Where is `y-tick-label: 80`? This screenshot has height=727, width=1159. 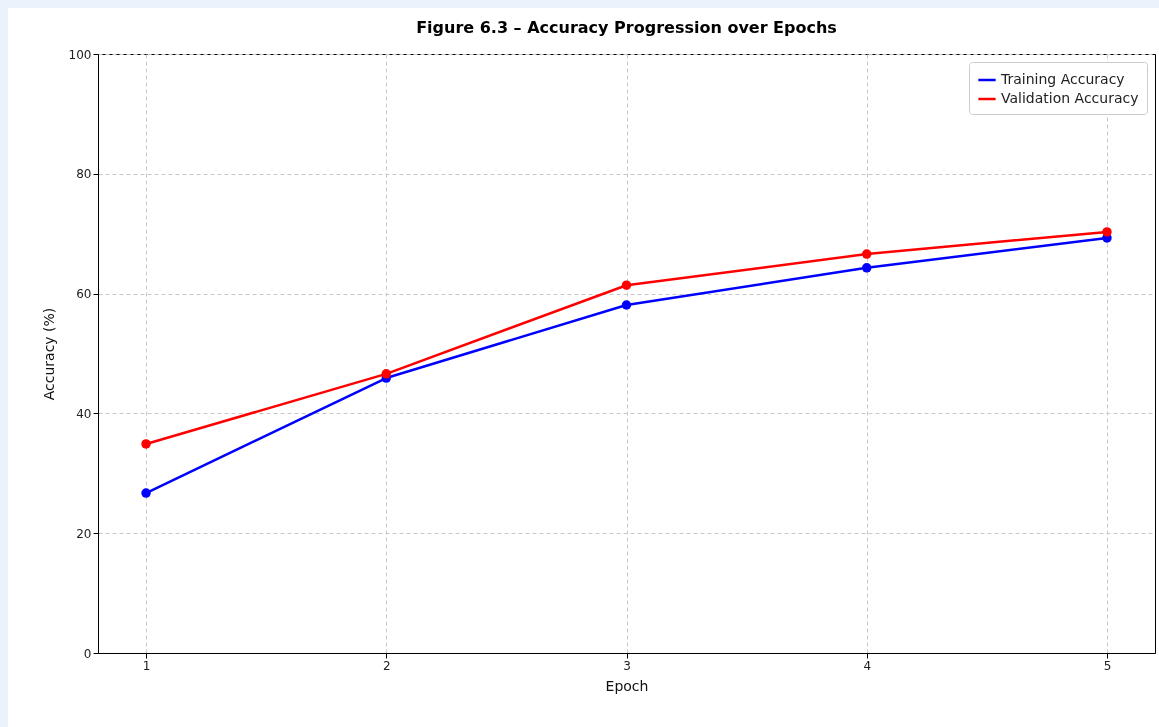
y-tick-label: 80 is located at coordinates (84, 174).